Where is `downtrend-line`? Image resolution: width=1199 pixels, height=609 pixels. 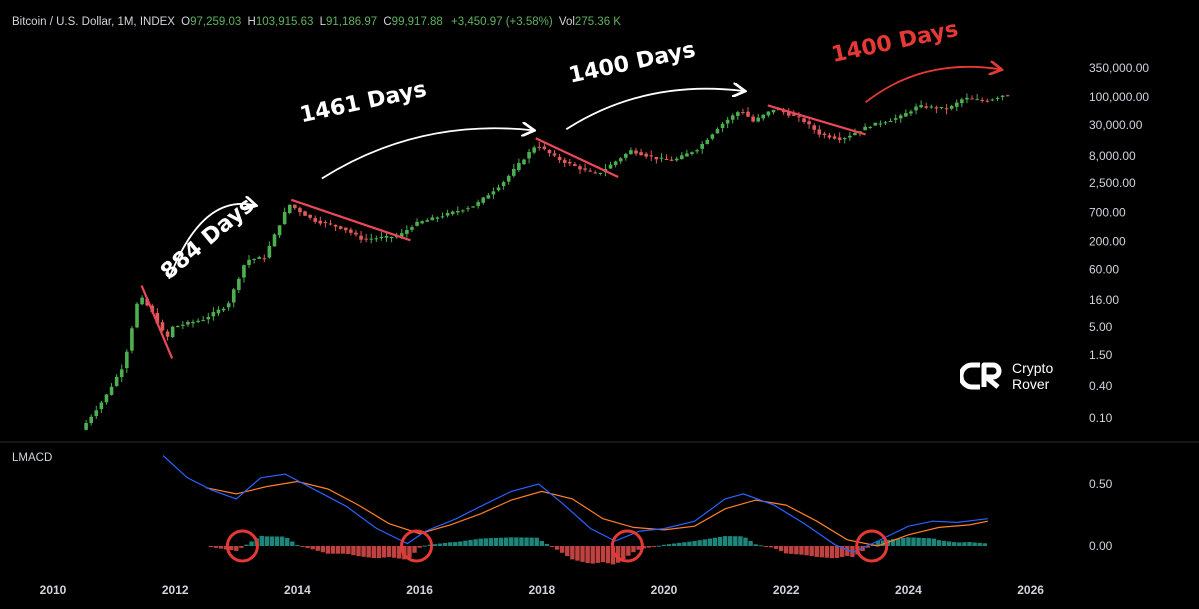
downtrend-line is located at coordinates (350, 220).